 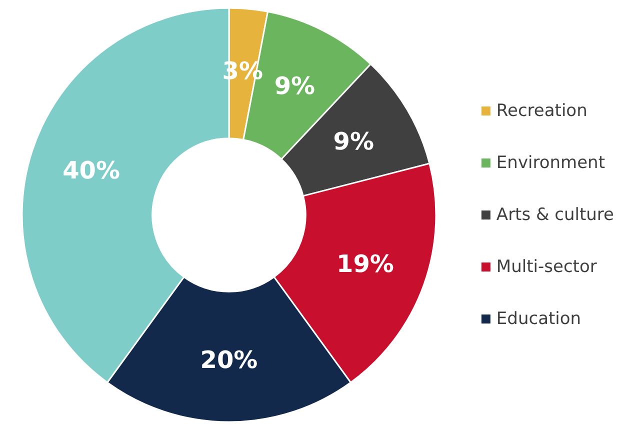 I want to click on legend-label: Education, so click(x=539, y=319).